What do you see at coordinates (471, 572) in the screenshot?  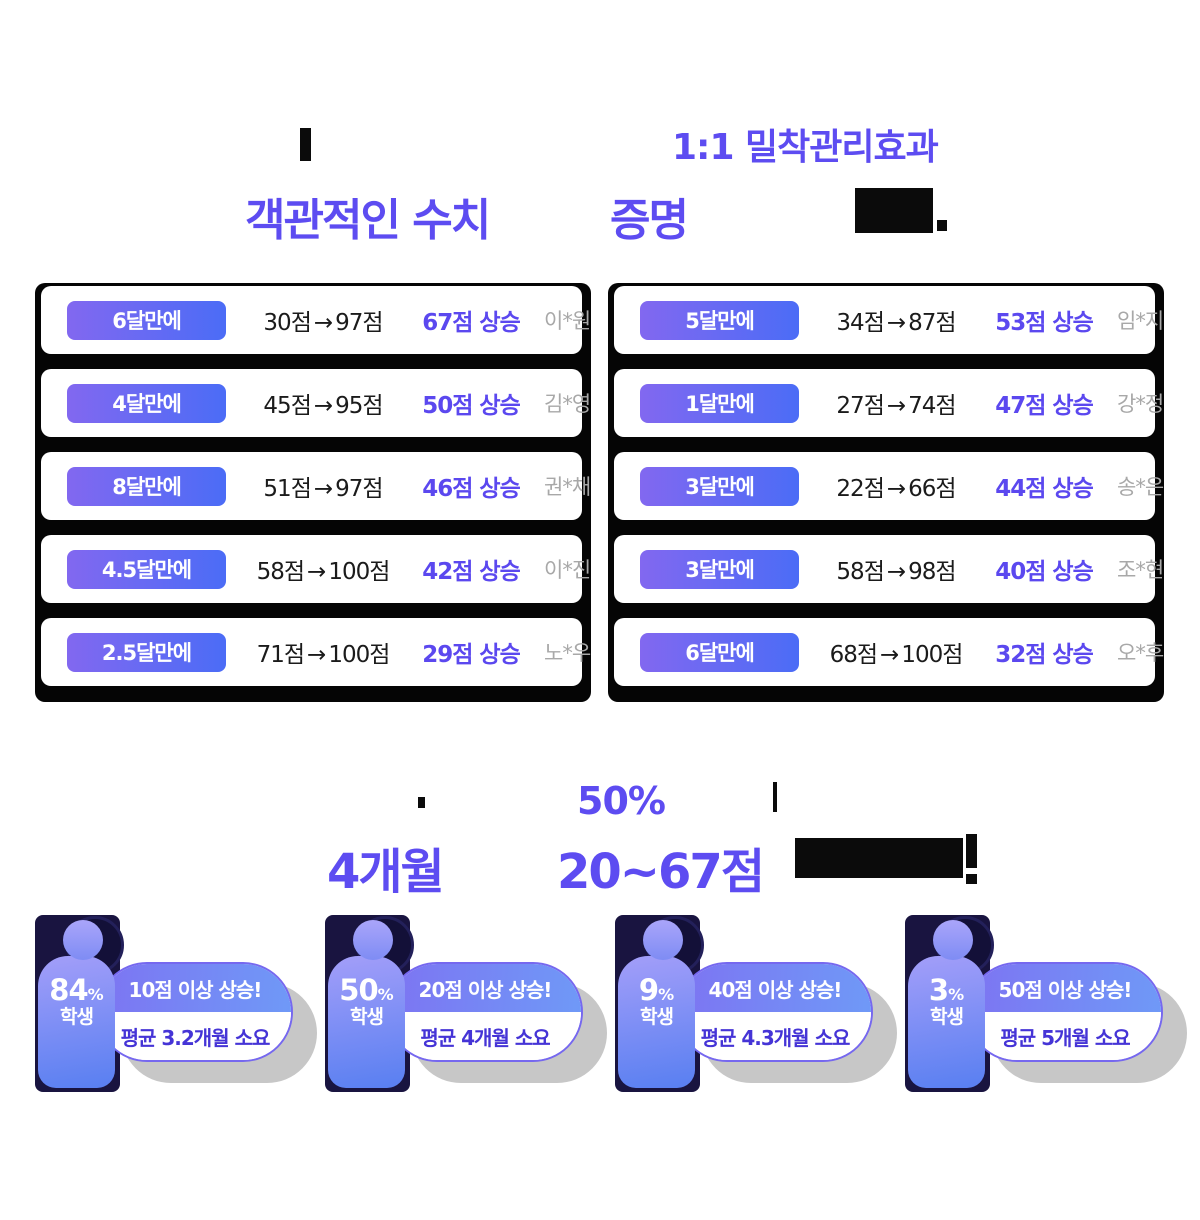 I see `score-rise: 42점 상승` at bounding box center [471, 572].